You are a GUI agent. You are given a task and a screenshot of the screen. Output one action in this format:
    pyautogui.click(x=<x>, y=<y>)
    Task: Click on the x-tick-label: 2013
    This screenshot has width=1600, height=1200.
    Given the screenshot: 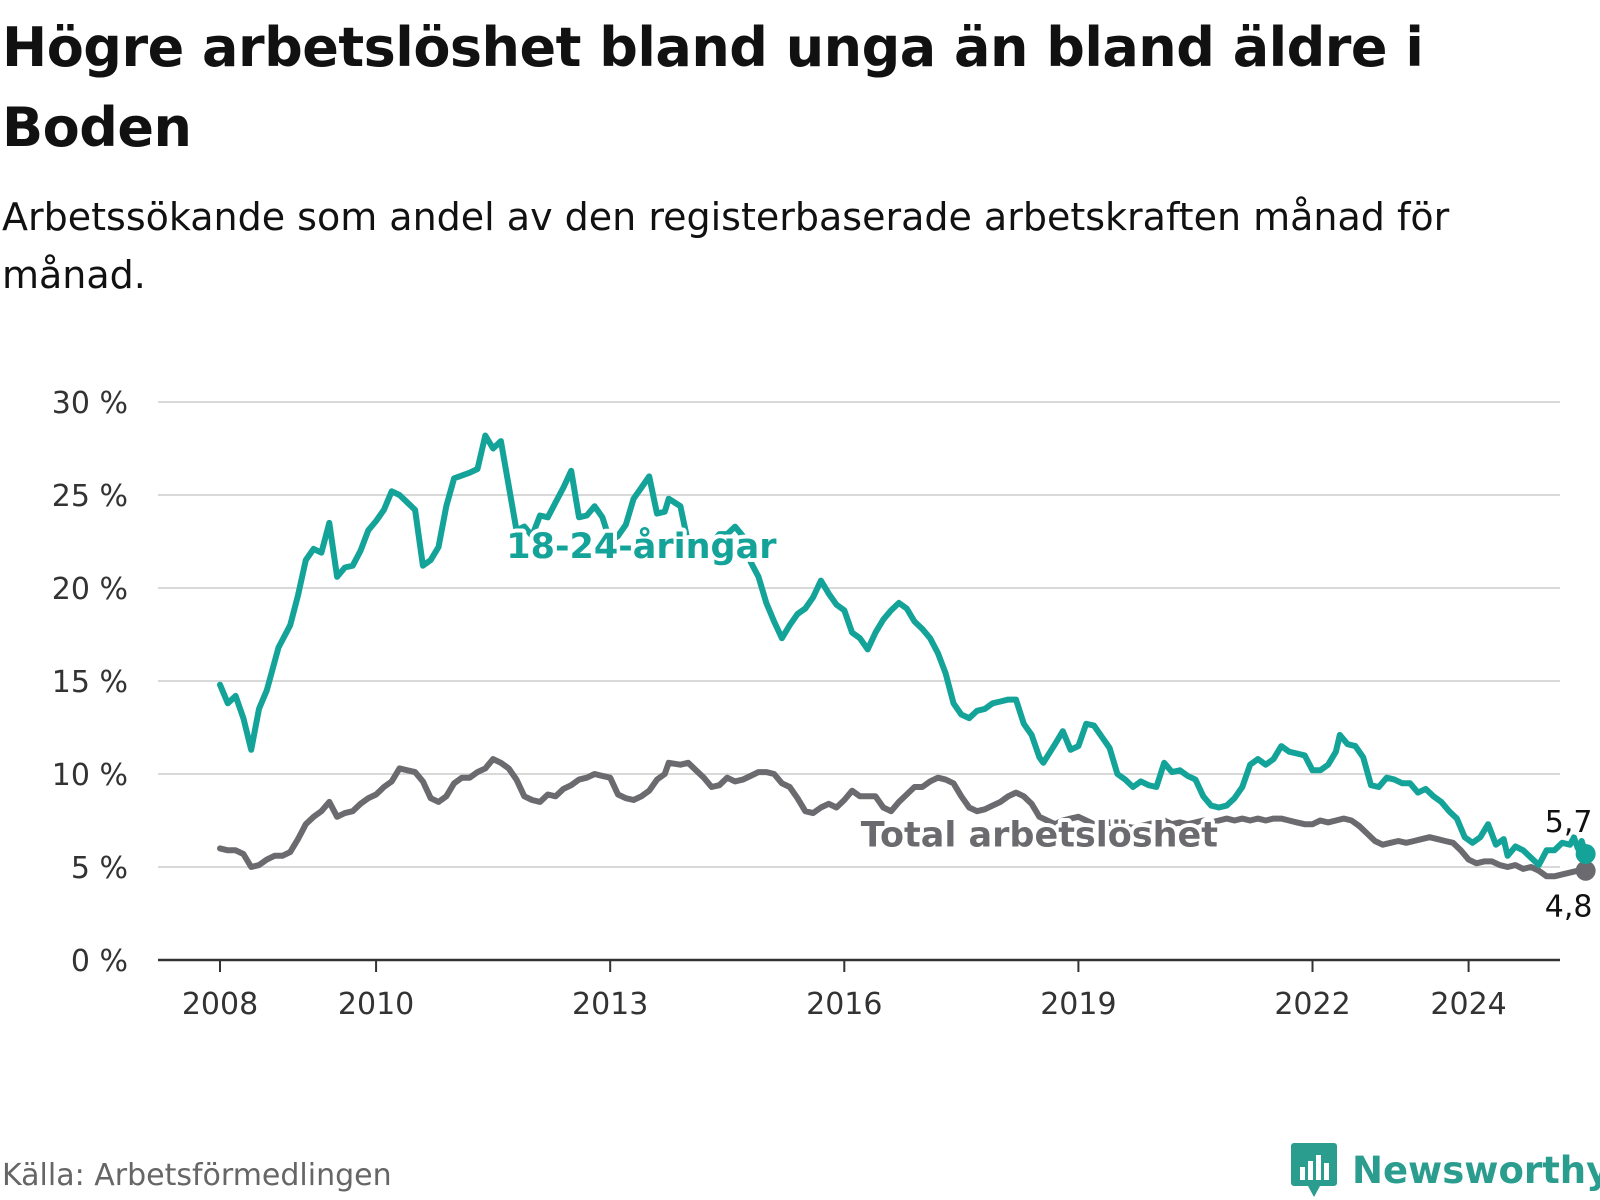 What is the action you would take?
    pyautogui.click(x=610, y=1004)
    